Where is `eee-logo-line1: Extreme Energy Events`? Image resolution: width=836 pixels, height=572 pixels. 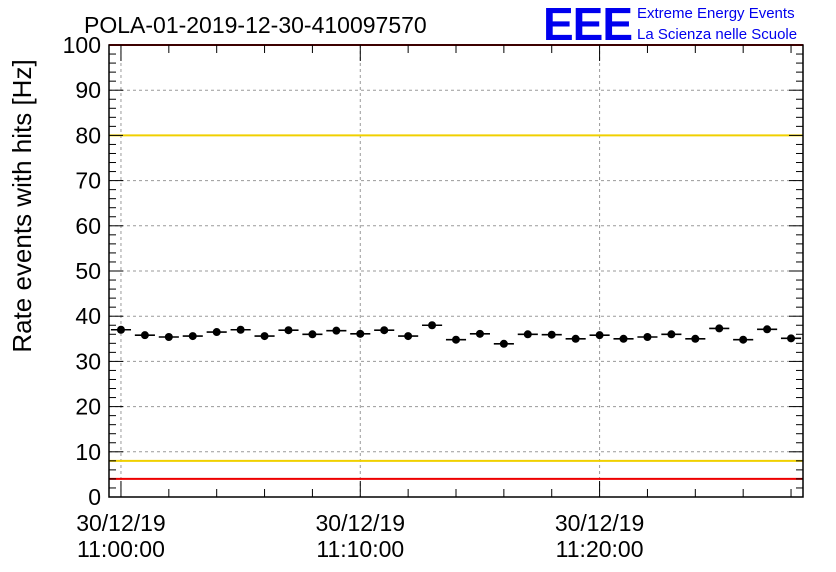 eee-logo-line1: Extreme Energy Events is located at coordinates (716, 13).